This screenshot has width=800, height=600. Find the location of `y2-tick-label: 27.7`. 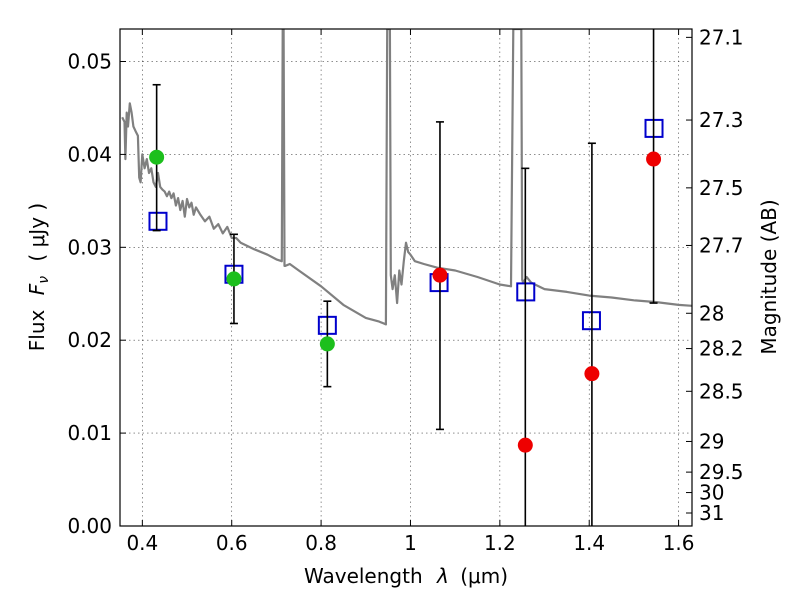

y2-tick-label: 27.7 is located at coordinates (721, 245).